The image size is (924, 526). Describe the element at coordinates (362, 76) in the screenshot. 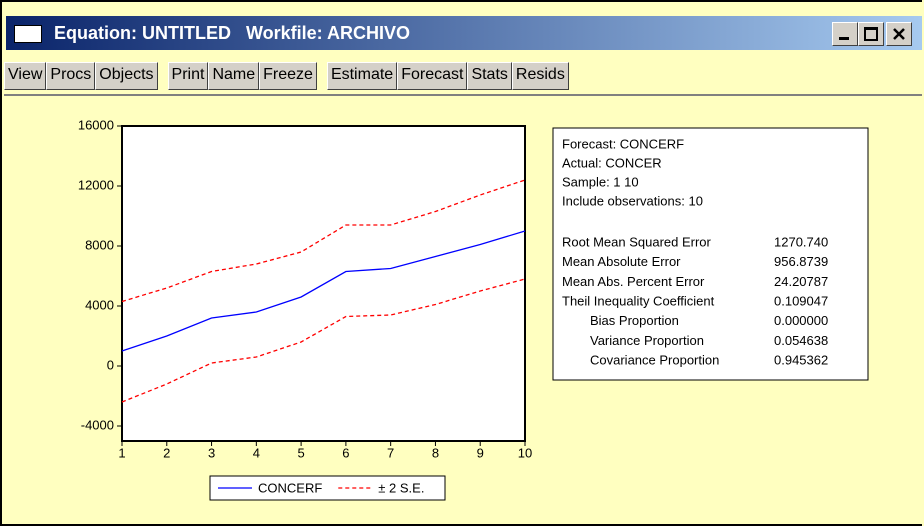

I see `toolbar-button: Estimate` at that location.